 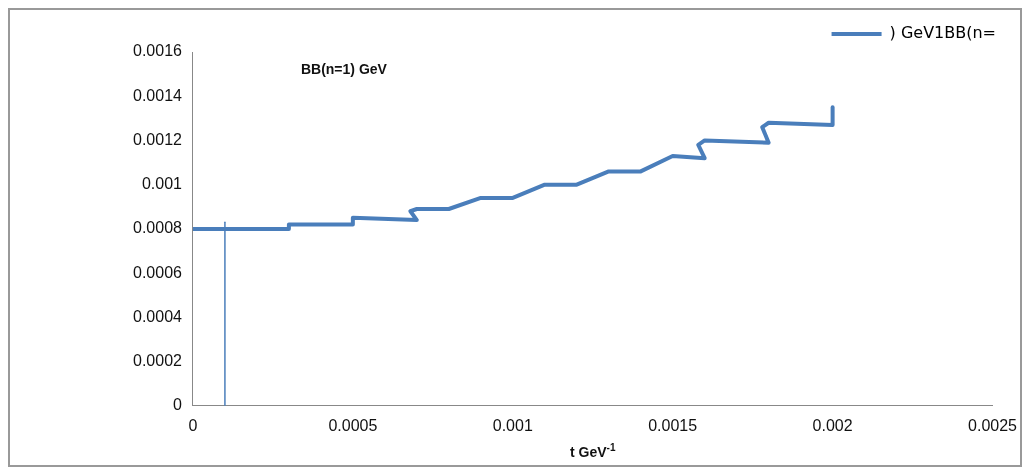 What do you see at coordinates (162, 184) in the screenshot?
I see `y-tick-label: 0.001` at bounding box center [162, 184].